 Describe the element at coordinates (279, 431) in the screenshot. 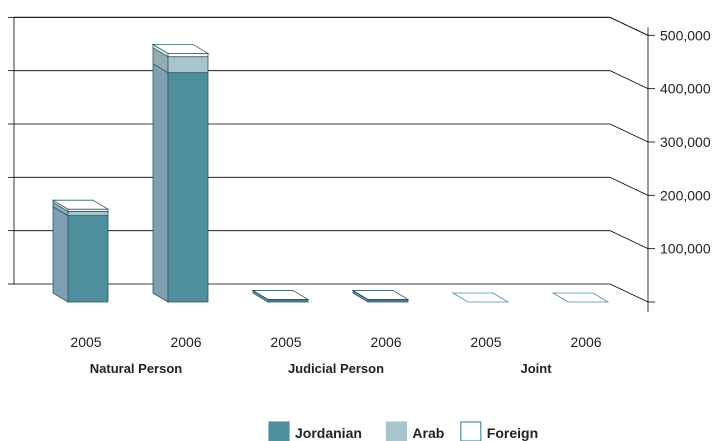

I see `legend-swatch-jordanian` at that location.